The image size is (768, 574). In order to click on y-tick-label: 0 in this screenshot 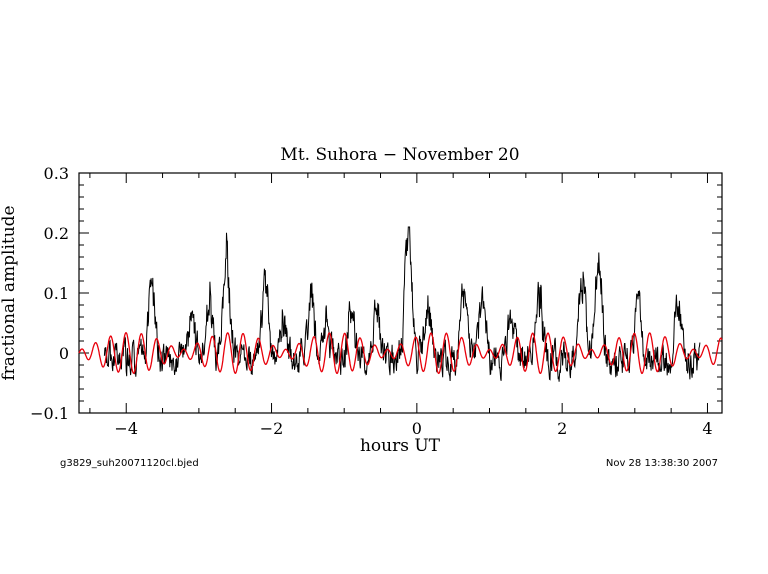, I will do `click(64, 353)`.